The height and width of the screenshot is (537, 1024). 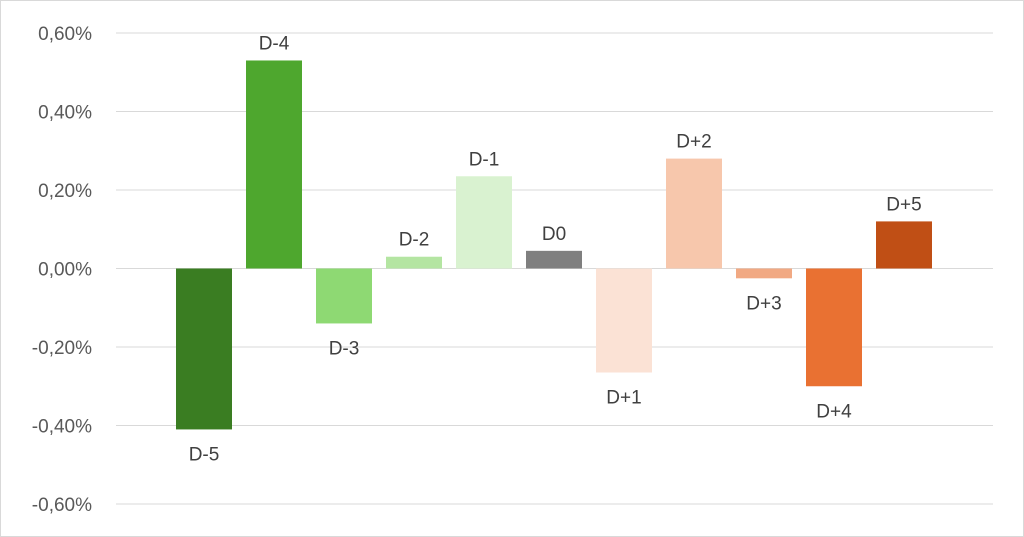 I want to click on bar-label: D+2, so click(x=693, y=142).